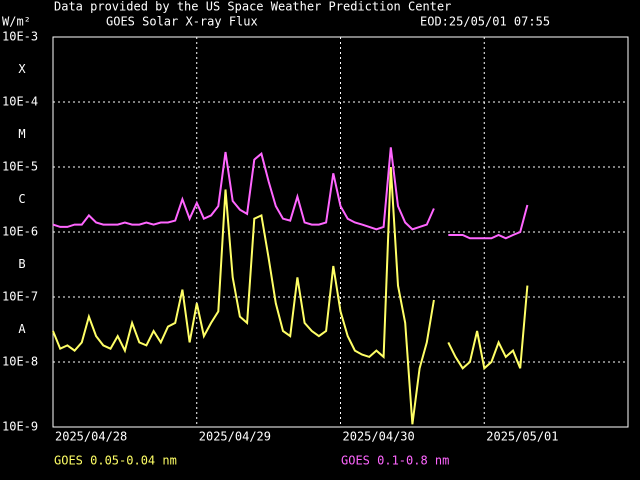 The width and height of the screenshot is (640, 480). Describe the element at coordinates (21, 199) in the screenshot. I see `class-label: C` at that location.